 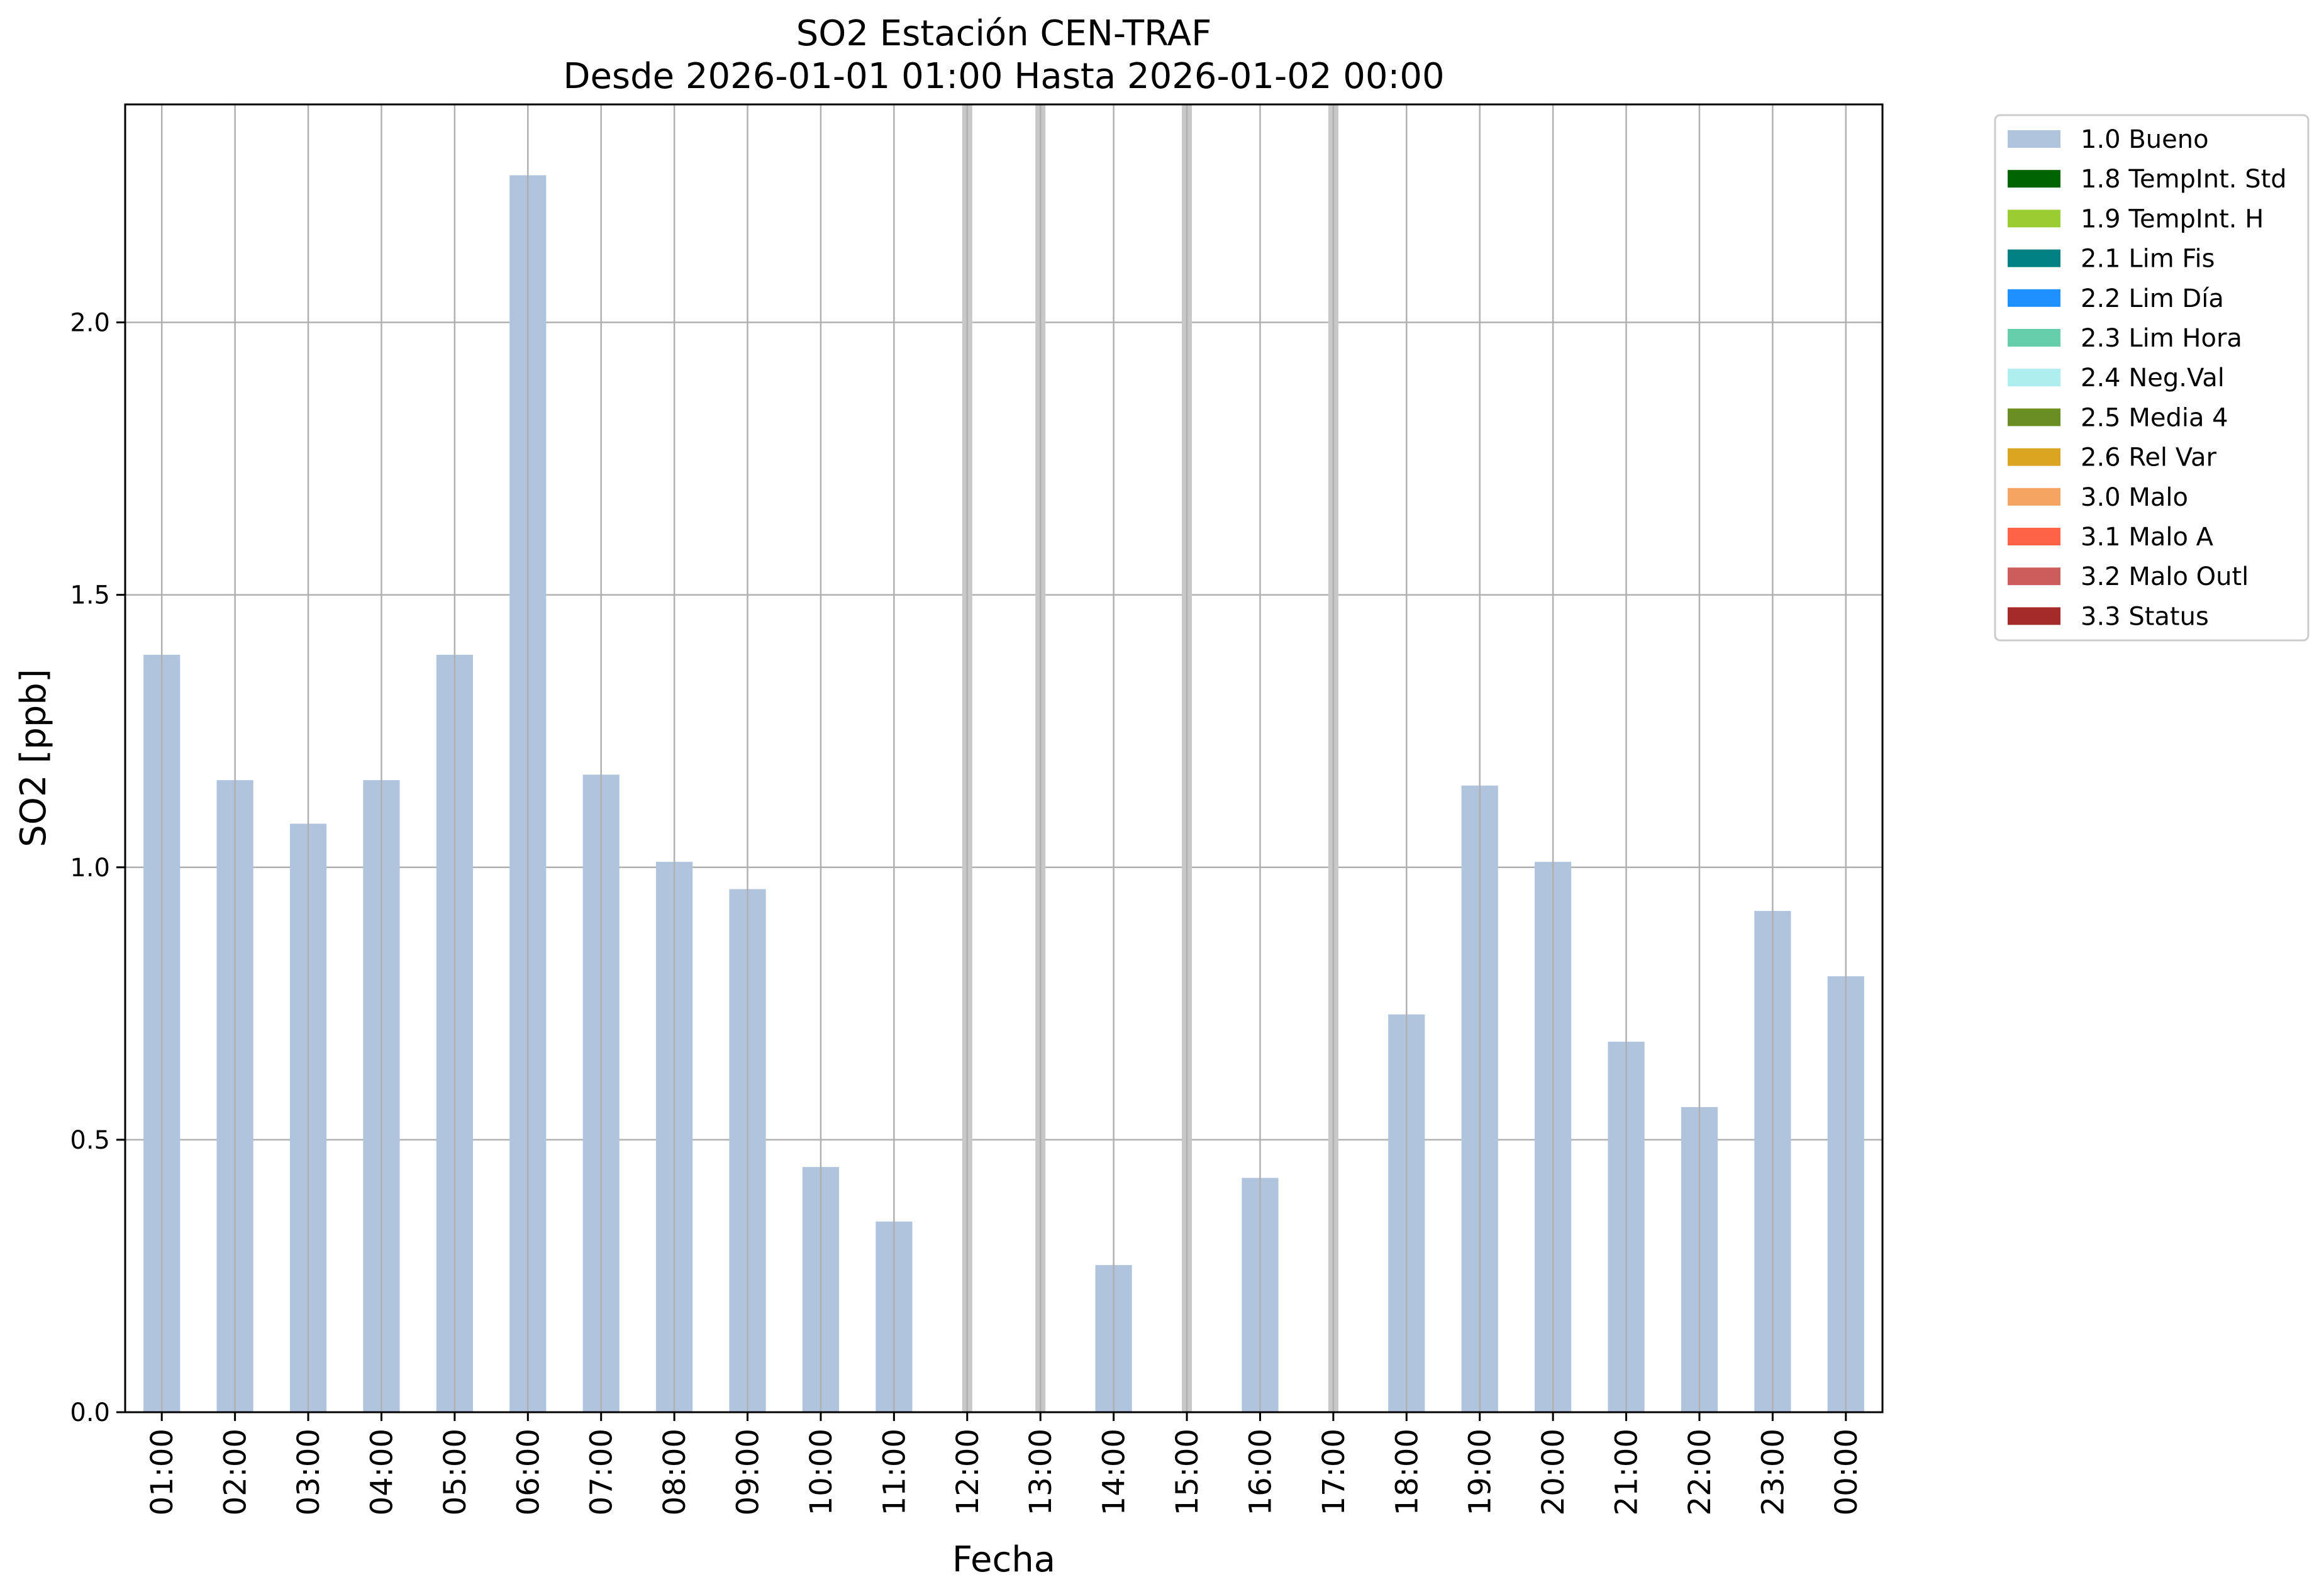 I want to click on x-tick-label: 05:00, so click(x=455, y=1472).